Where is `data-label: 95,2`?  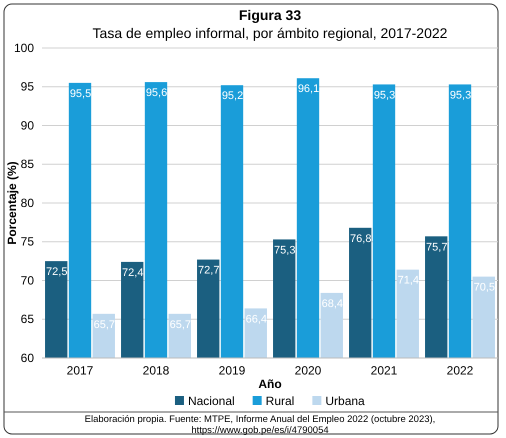 data-label: 95,2 is located at coordinates (233, 96).